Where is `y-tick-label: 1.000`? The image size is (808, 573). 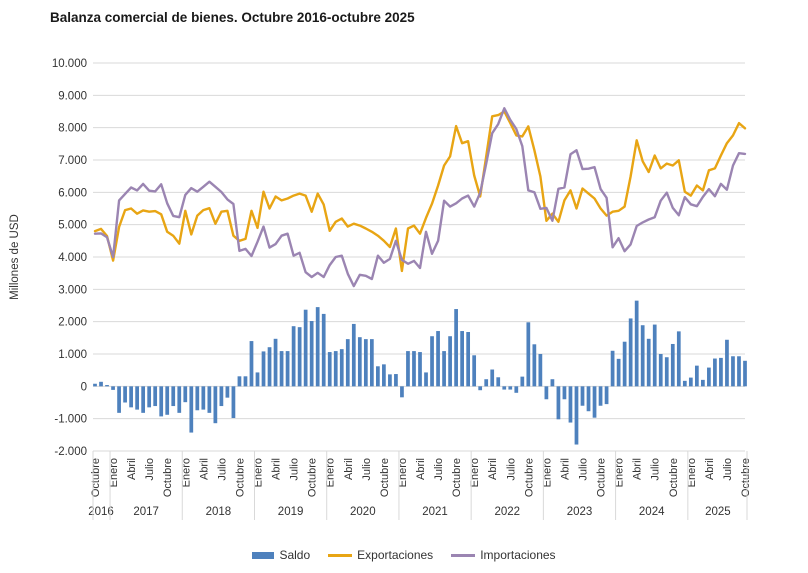 y-tick-label: 1.000 is located at coordinates (72, 355).